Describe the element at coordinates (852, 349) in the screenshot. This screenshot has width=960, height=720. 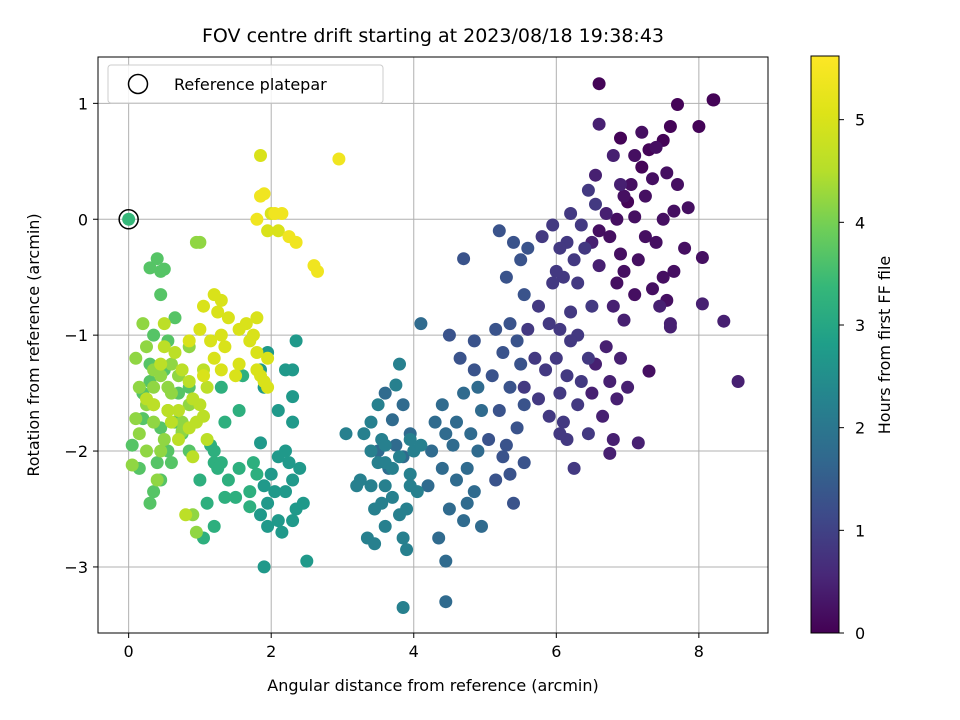
I see `colorbar: 0 1 2 3 4 5 Hours from first FF file` at that location.